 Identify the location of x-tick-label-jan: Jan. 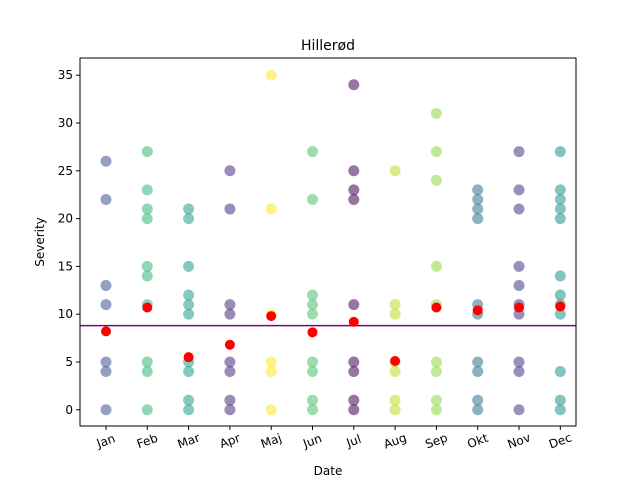
(105, 441).